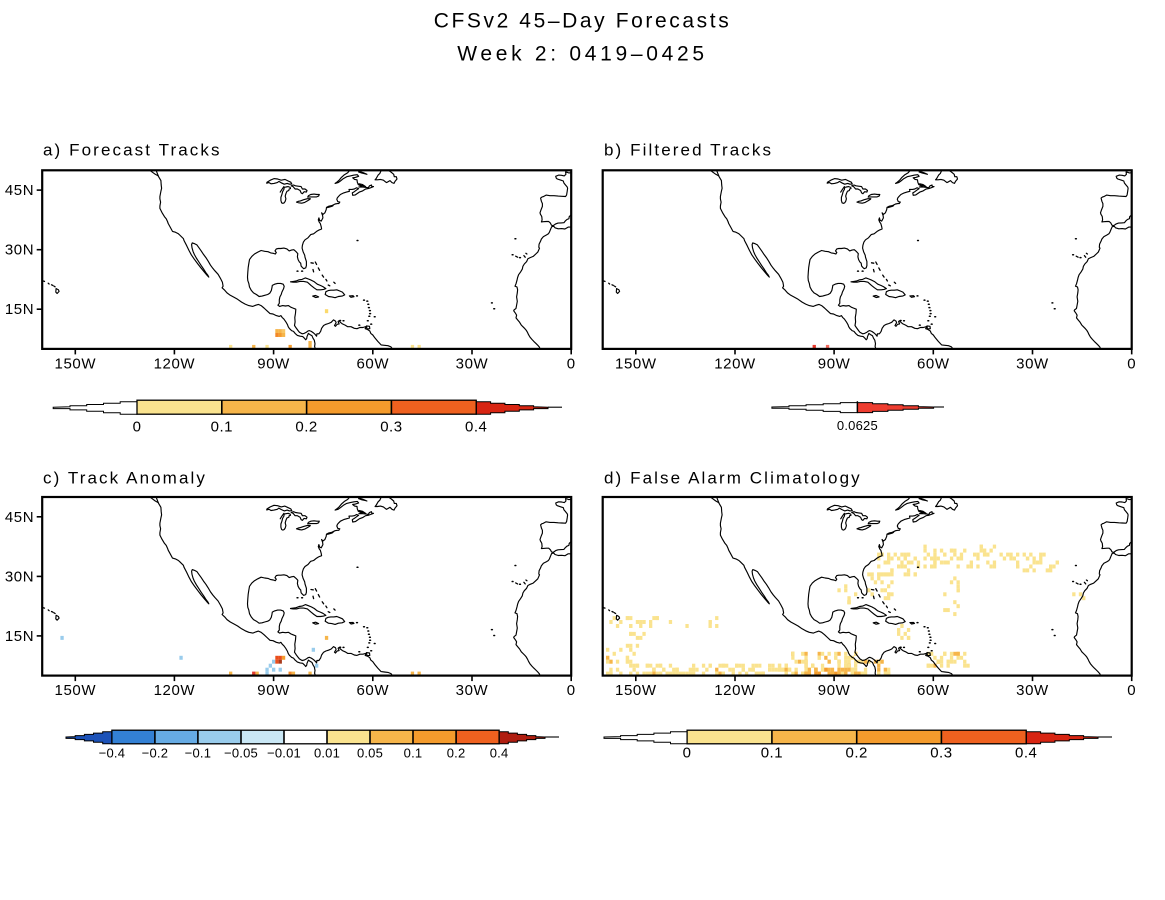 The height and width of the screenshot is (900, 1165). Describe the element at coordinates (284, 753) in the screenshot. I see `svg-text: −0.01` at that location.